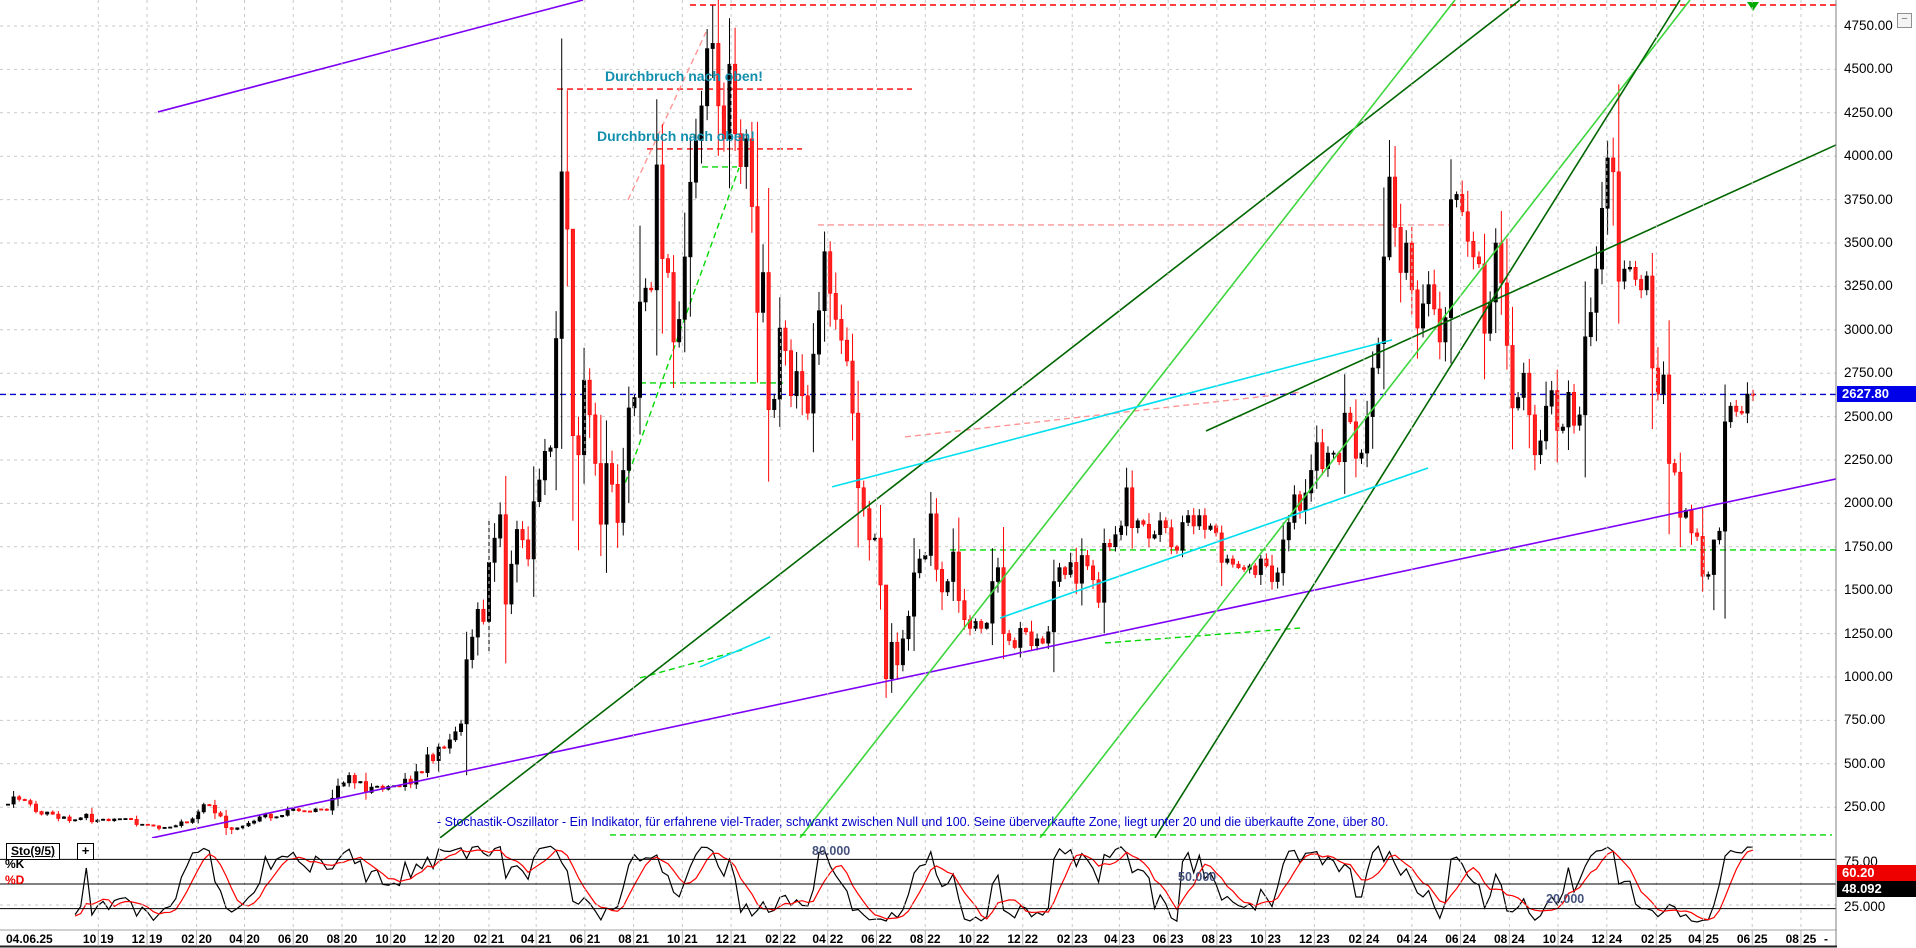 The image size is (1916, 948). I want to click on current-date-label: 04.06.25, so click(29, 939).